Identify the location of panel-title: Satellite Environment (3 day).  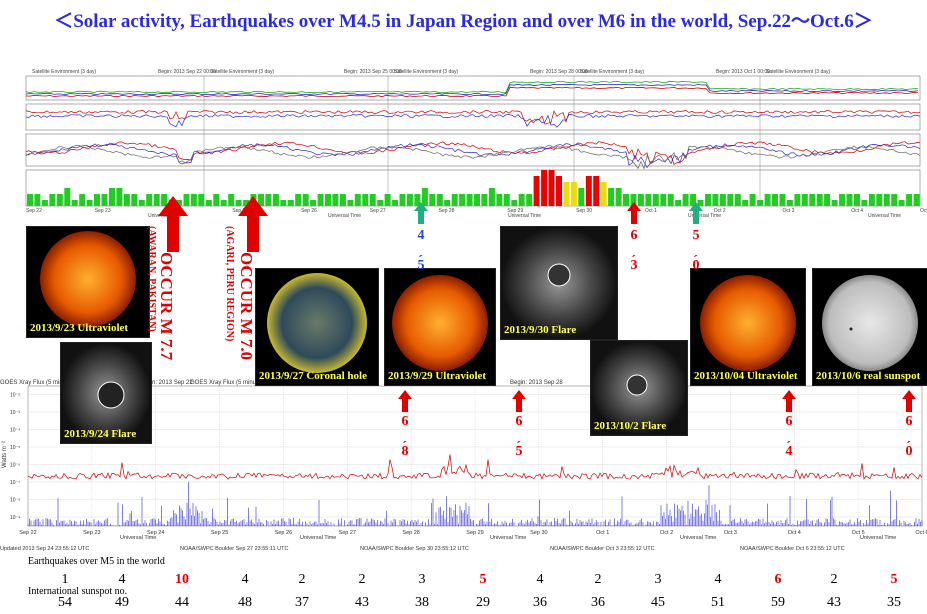
(426, 72).